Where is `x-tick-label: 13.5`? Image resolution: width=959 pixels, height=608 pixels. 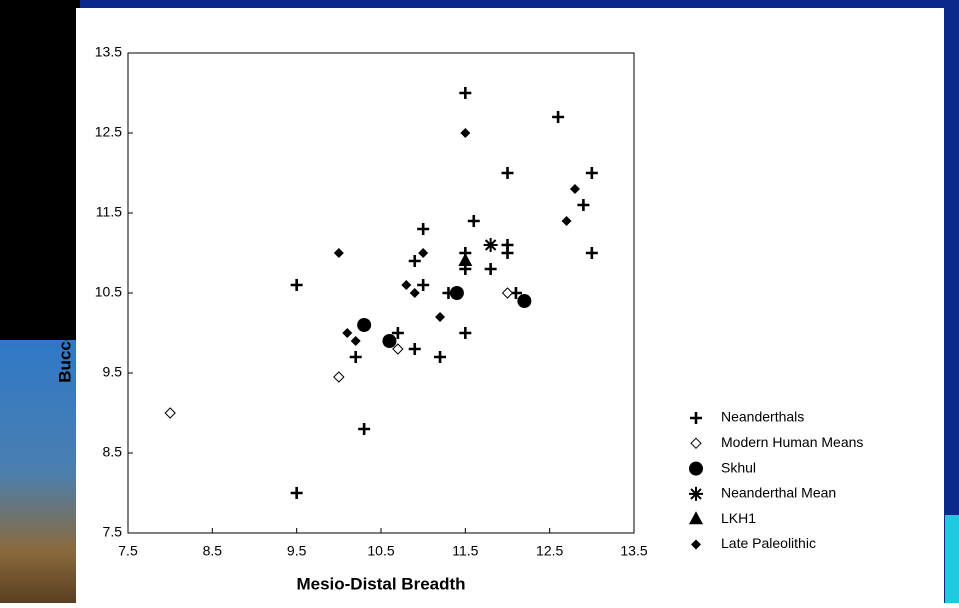
x-tick-label: 13.5 is located at coordinates (633, 551).